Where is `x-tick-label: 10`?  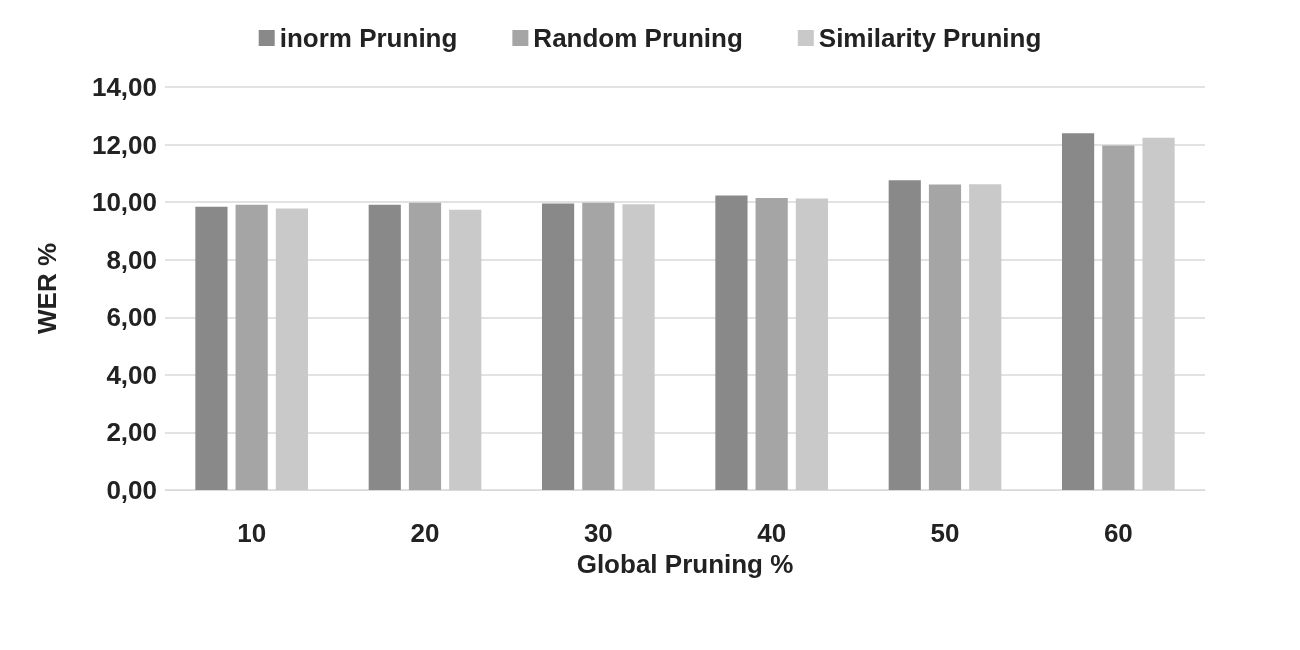
x-tick-label: 10 is located at coordinates (252, 533).